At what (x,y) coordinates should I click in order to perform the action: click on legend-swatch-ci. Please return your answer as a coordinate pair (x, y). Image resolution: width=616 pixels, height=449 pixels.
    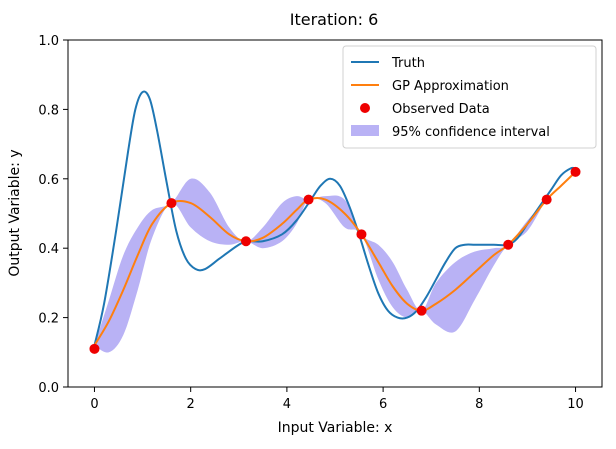
    Looking at the image, I should click on (365, 130).